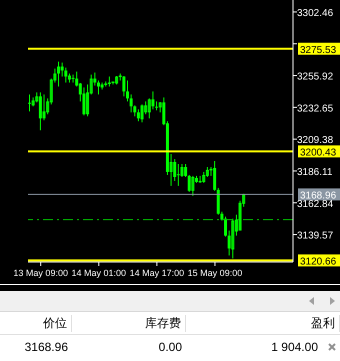  I want to click on ref-line-label: 3275.53, so click(318, 50).